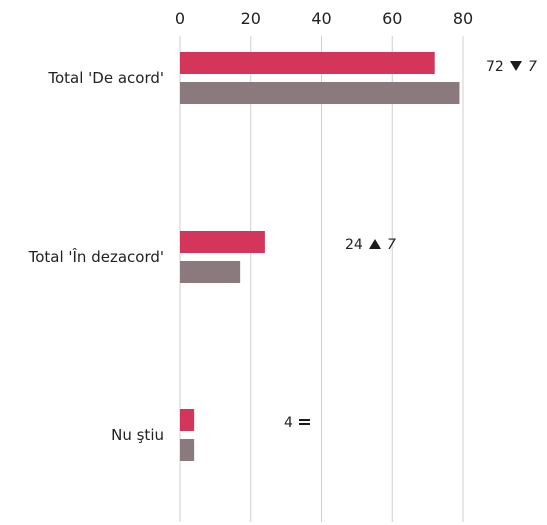  I want to click on annotation-value: 4, so click(288, 423).